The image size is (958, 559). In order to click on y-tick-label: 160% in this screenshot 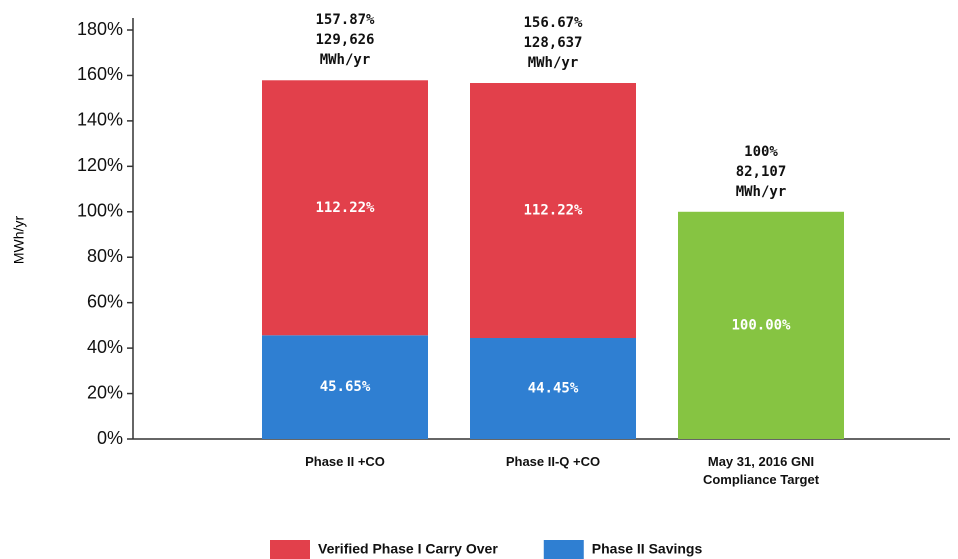, I will do `click(100, 74)`.